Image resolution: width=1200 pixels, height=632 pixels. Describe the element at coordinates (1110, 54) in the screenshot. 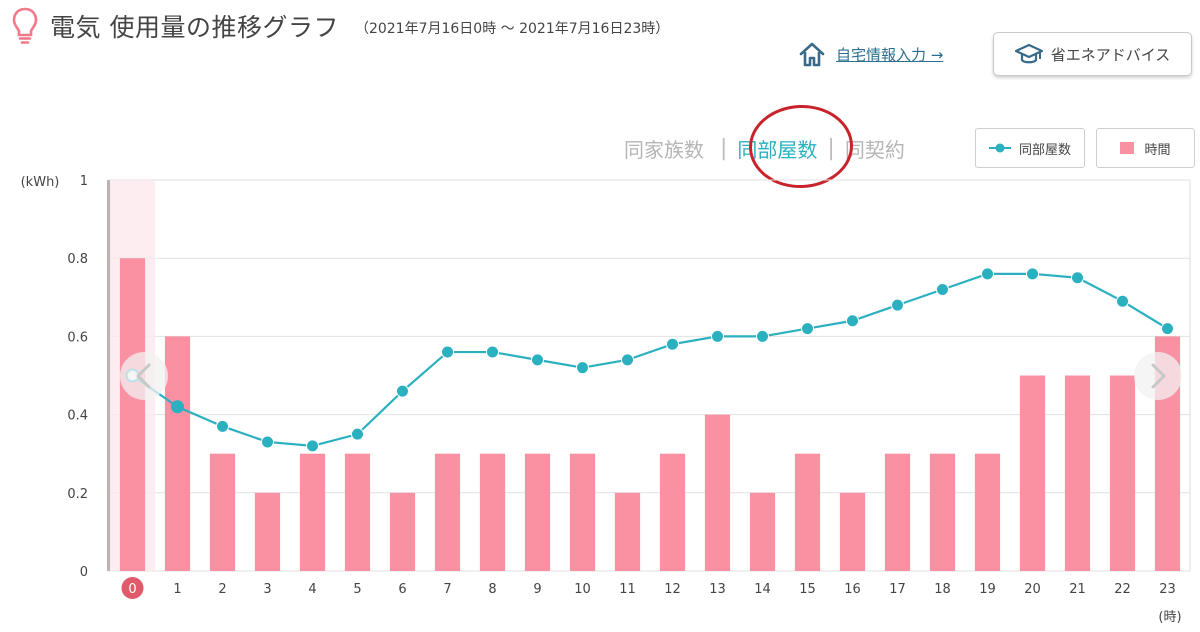

I see `energy-advice-label: 省エネアドバイス` at that location.